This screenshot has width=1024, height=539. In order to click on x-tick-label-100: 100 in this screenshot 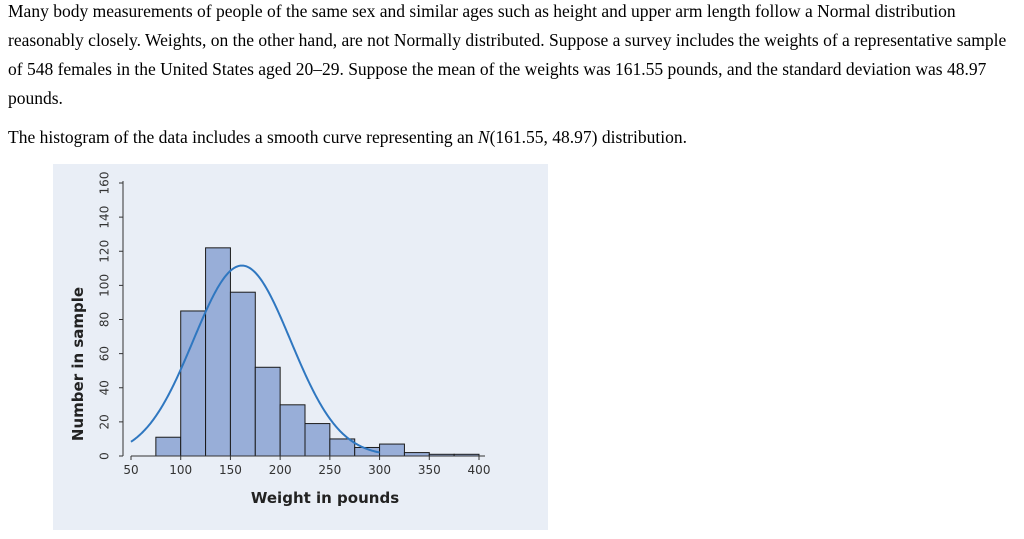, I will do `click(180, 470)`.